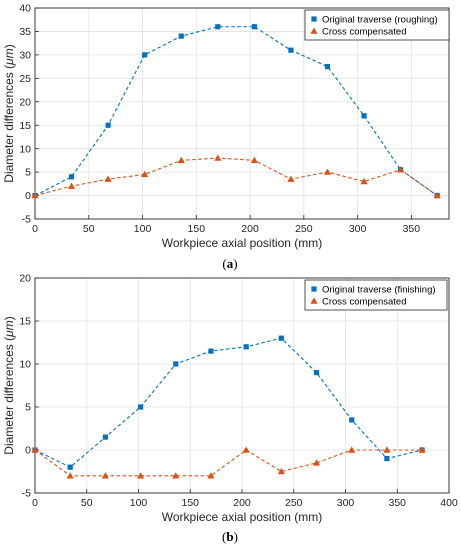 Image resolution: width=461 pixels, height=550 pixels. Describe the element at coordinates (230, 263) in the screenshot. I see `caption-letter: a` at that location.